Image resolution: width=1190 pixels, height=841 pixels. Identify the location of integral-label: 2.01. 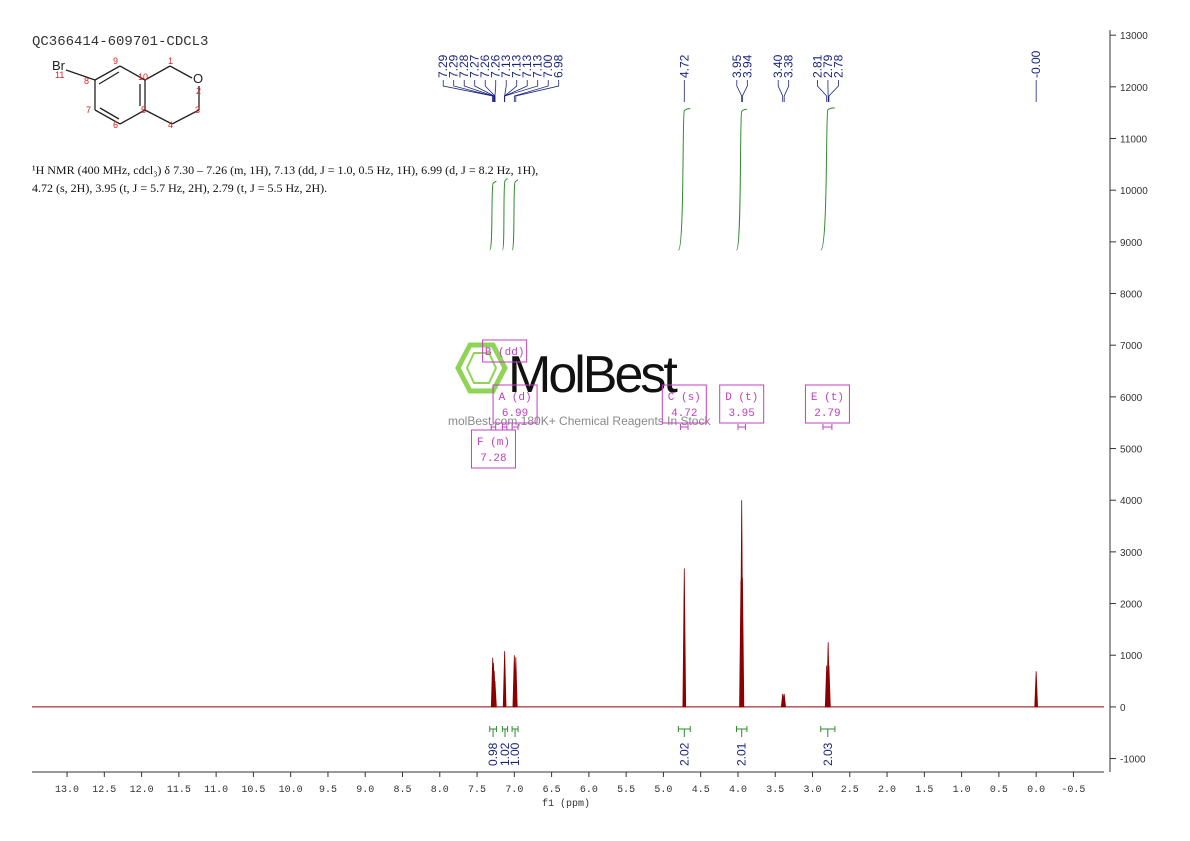
(742, 754).